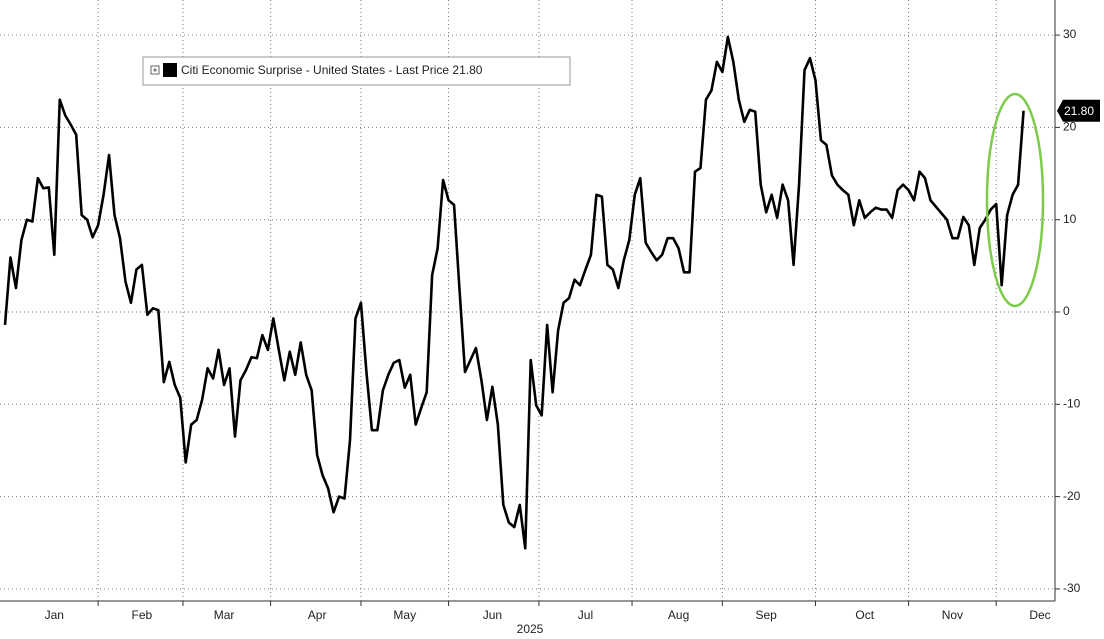 The image size is (1104, 639). What do you see at coordinates (142, 615) in the screenshot?
I see `x-tick-label: Feb` at bounding box center [142, 615].